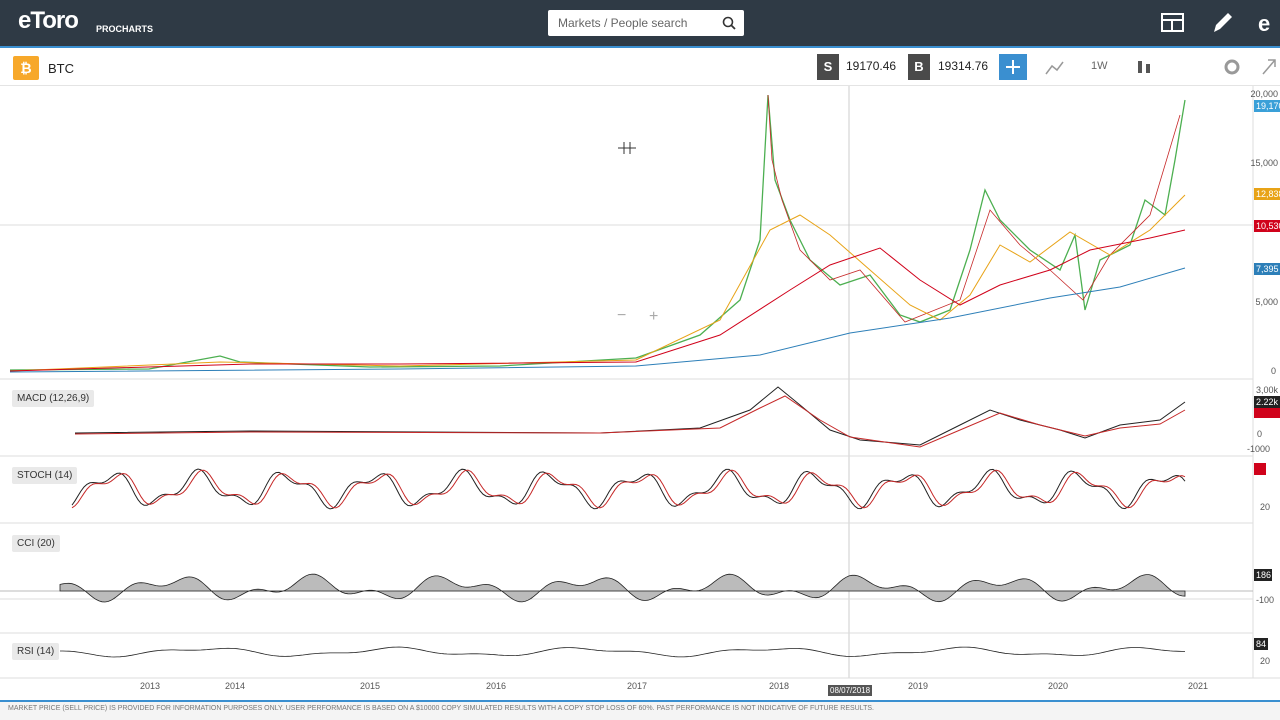  I want to click on rsi-label: RSI (14), so click(36, 651).